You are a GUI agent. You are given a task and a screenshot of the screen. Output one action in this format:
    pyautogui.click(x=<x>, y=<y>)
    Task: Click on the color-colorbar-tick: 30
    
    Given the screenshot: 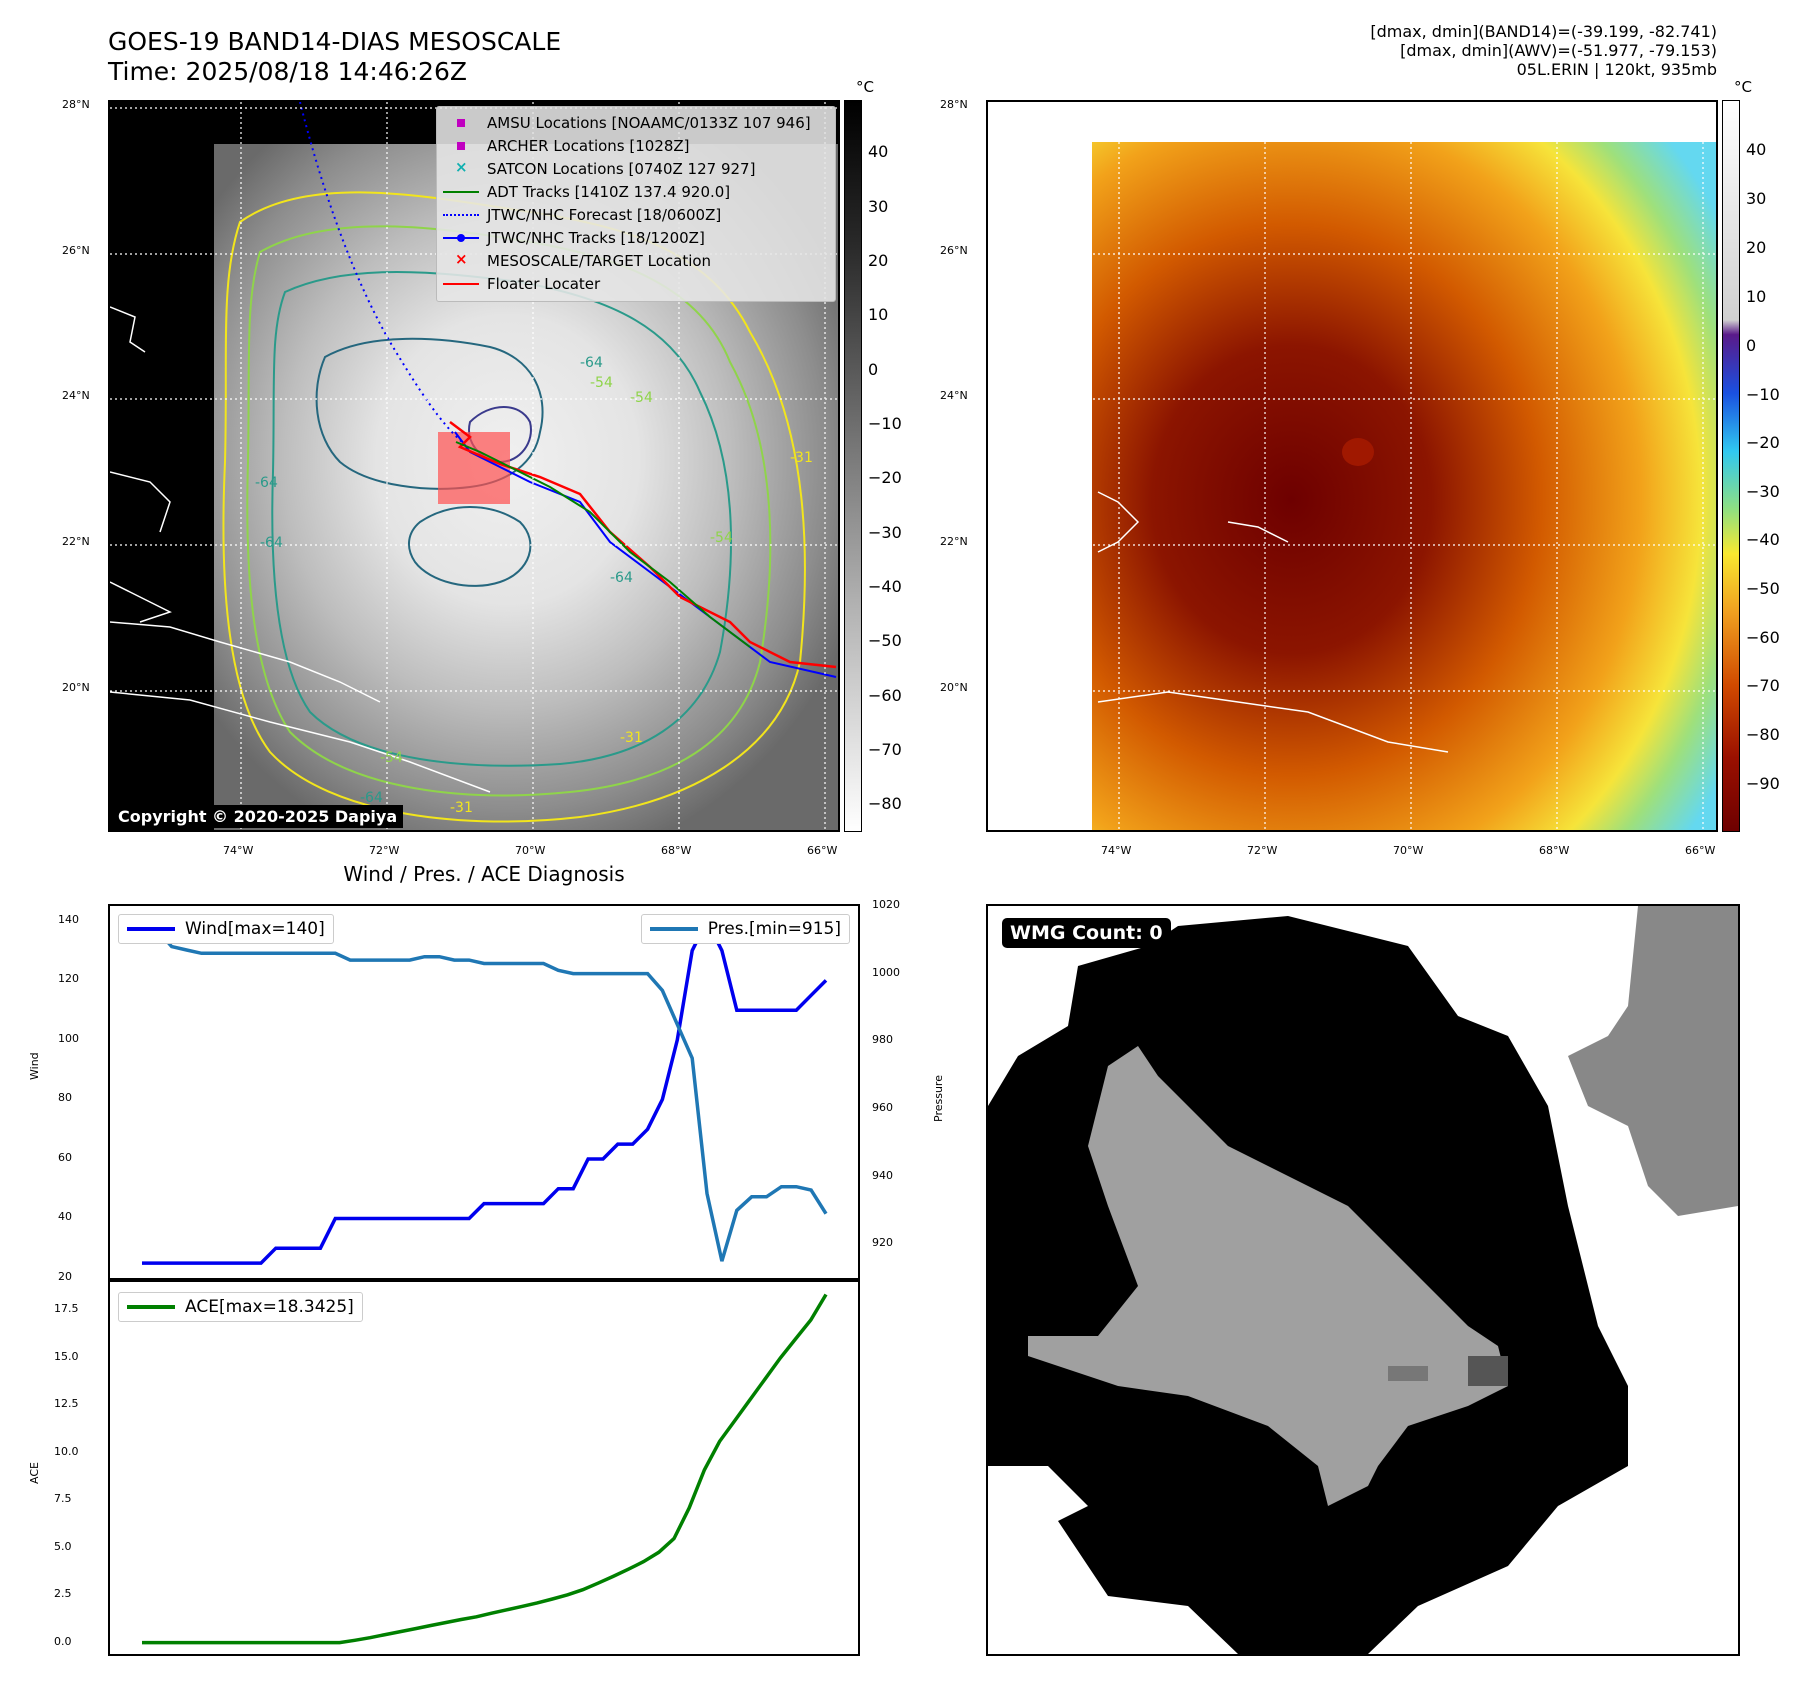 What is the action you would take?
    pyautogui.click(x=1756, y=198)
    